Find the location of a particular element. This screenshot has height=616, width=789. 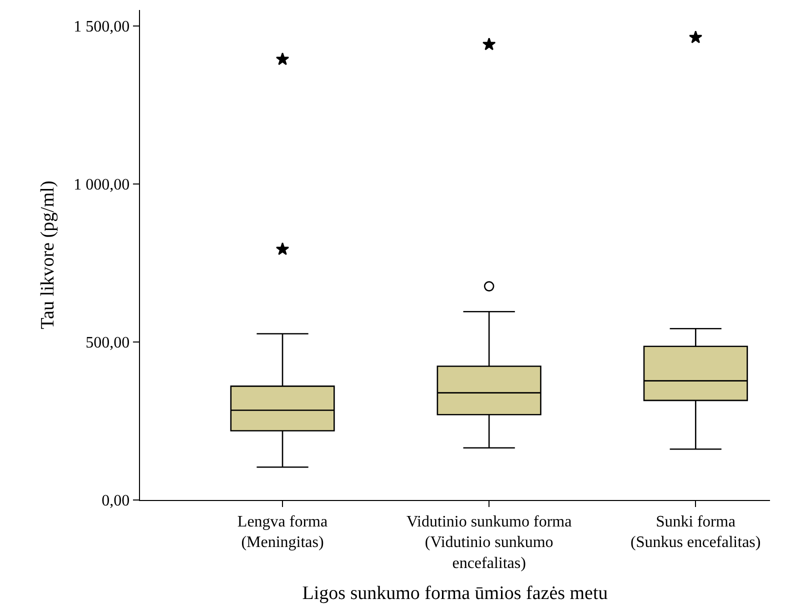

x-axis-title: Ligos sunkumo forma ūmios fazės metu is located at coordinates (455, 593).